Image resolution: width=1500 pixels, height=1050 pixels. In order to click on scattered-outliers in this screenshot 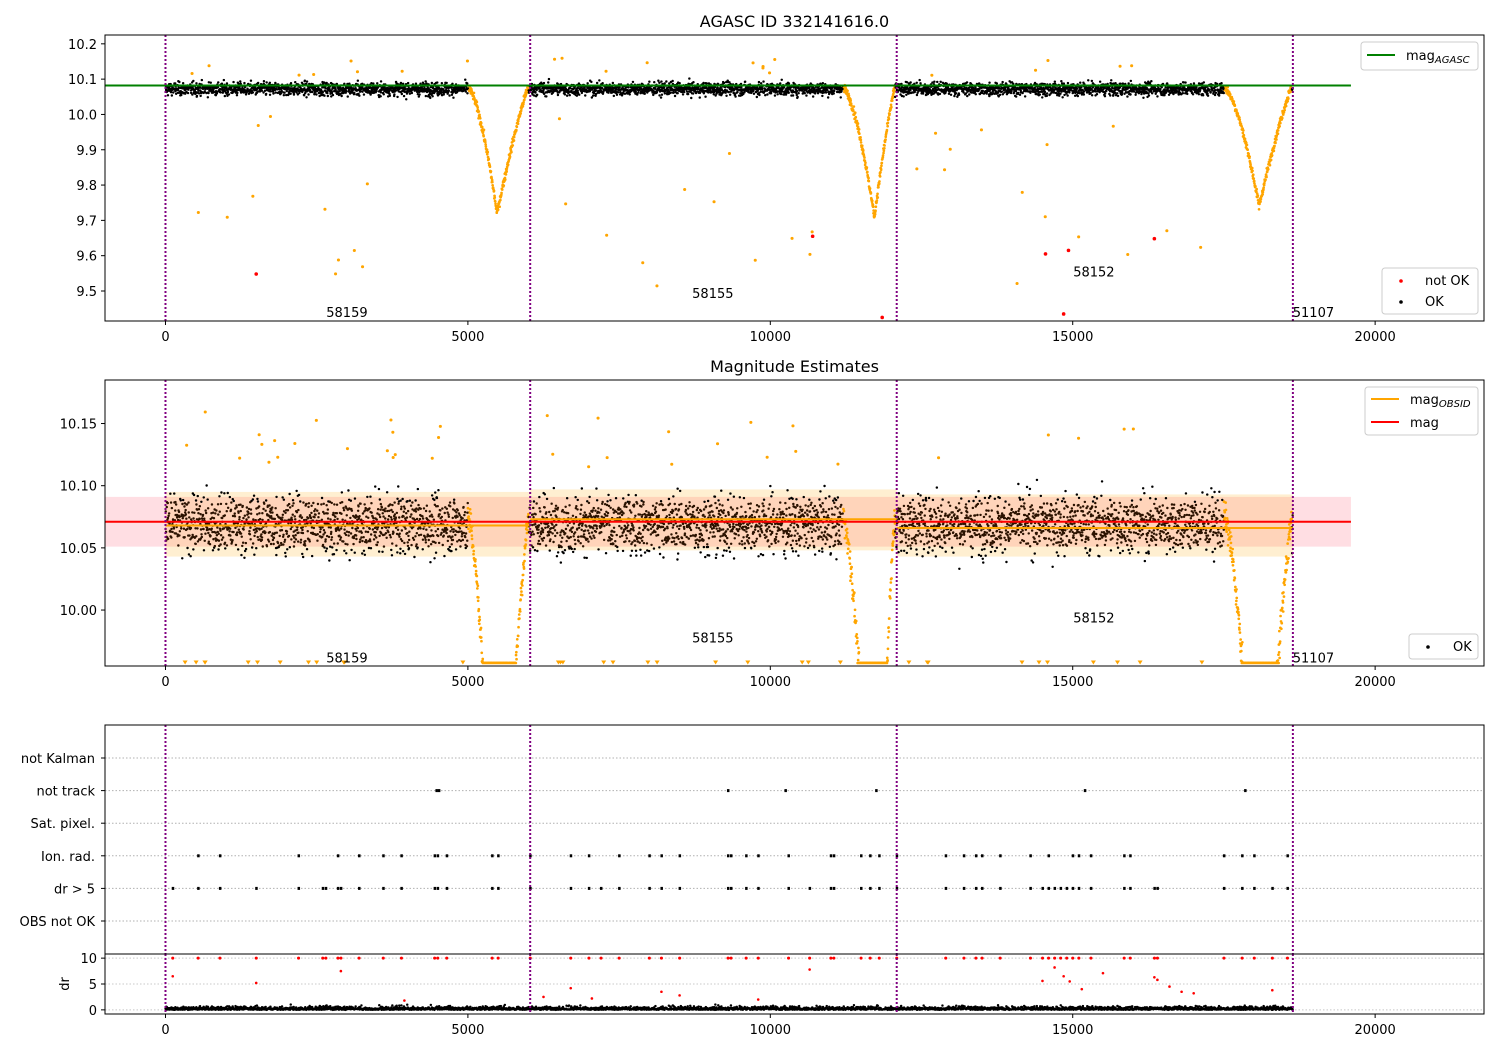, I will do `click(660, 439)`.